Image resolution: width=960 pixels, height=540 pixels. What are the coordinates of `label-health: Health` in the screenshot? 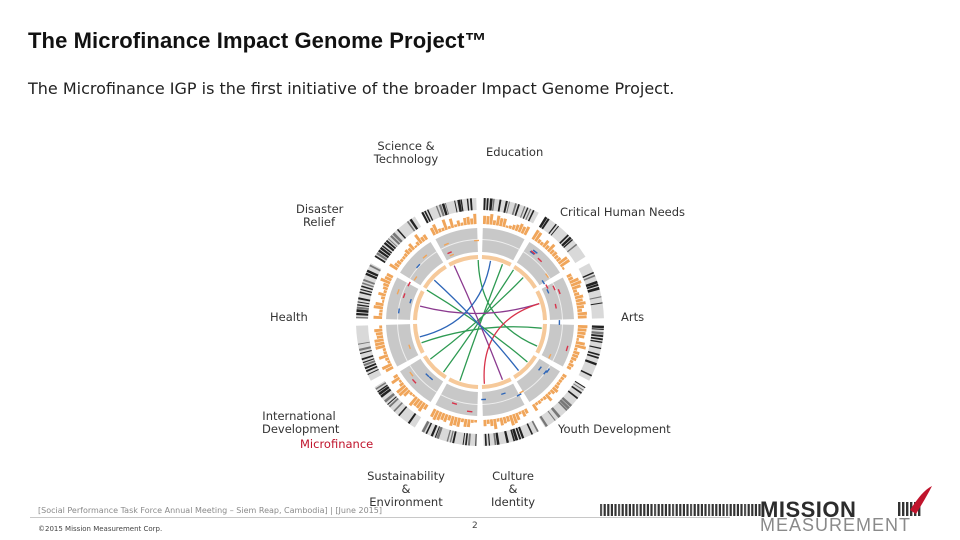 It's located at (289, 317).